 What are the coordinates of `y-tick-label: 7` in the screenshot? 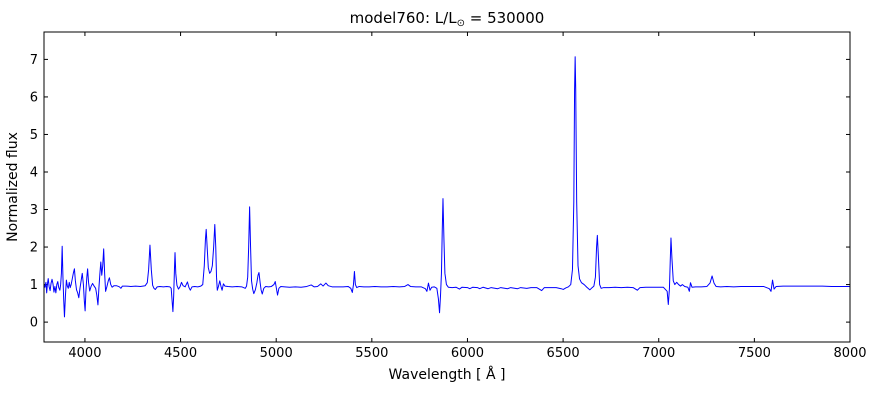 It's located at (34, 60).